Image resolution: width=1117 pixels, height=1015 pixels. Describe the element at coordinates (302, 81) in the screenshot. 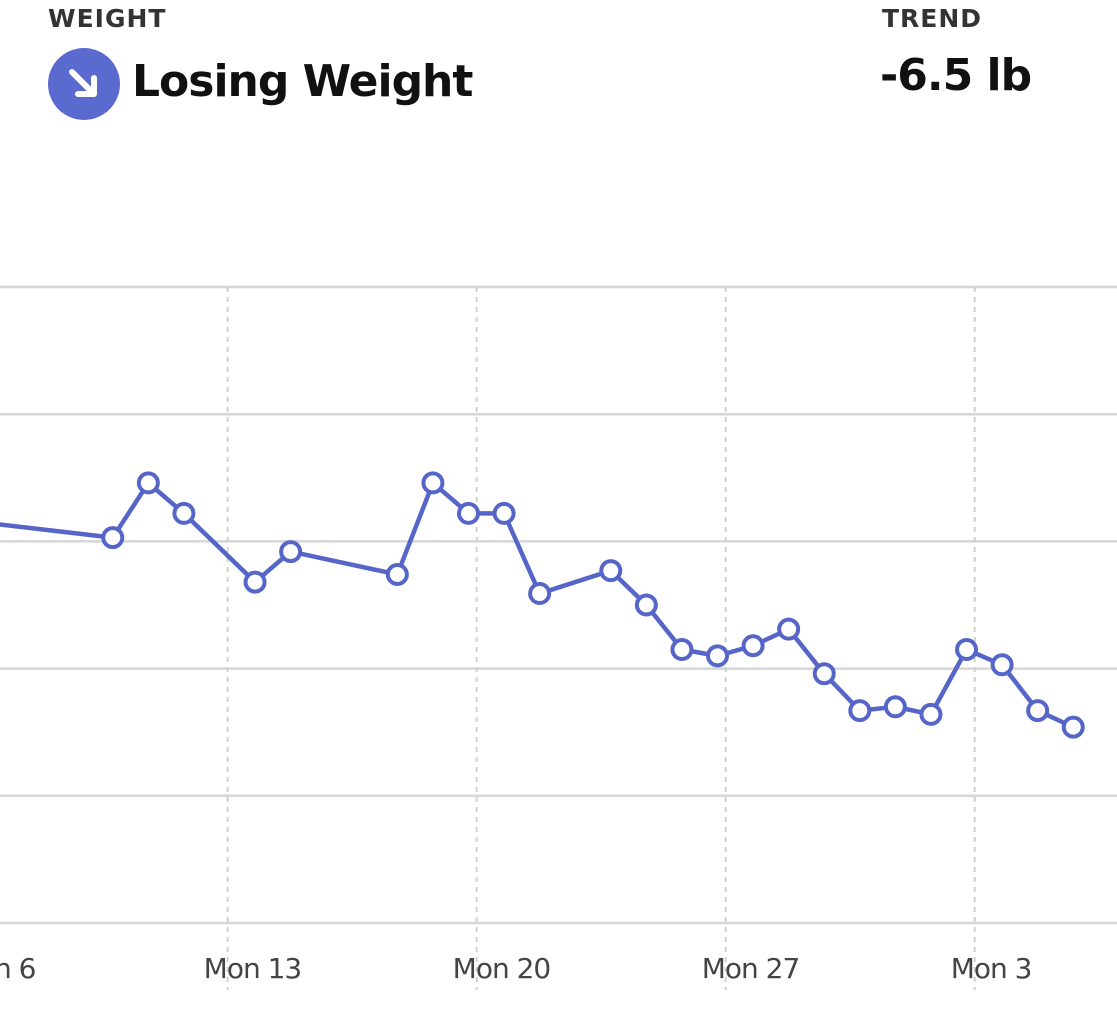

I see `status: Losing Weight` at that location.